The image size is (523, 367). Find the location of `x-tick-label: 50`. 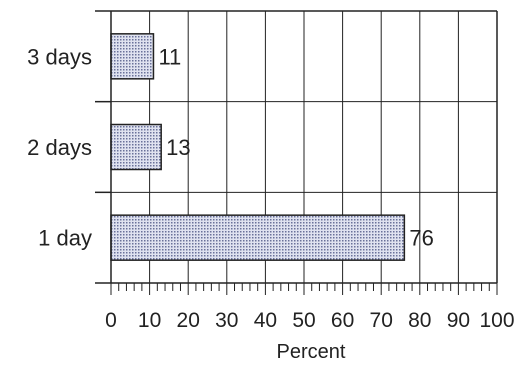

x-tick-label: 50 is located at coordinates (303, 320).